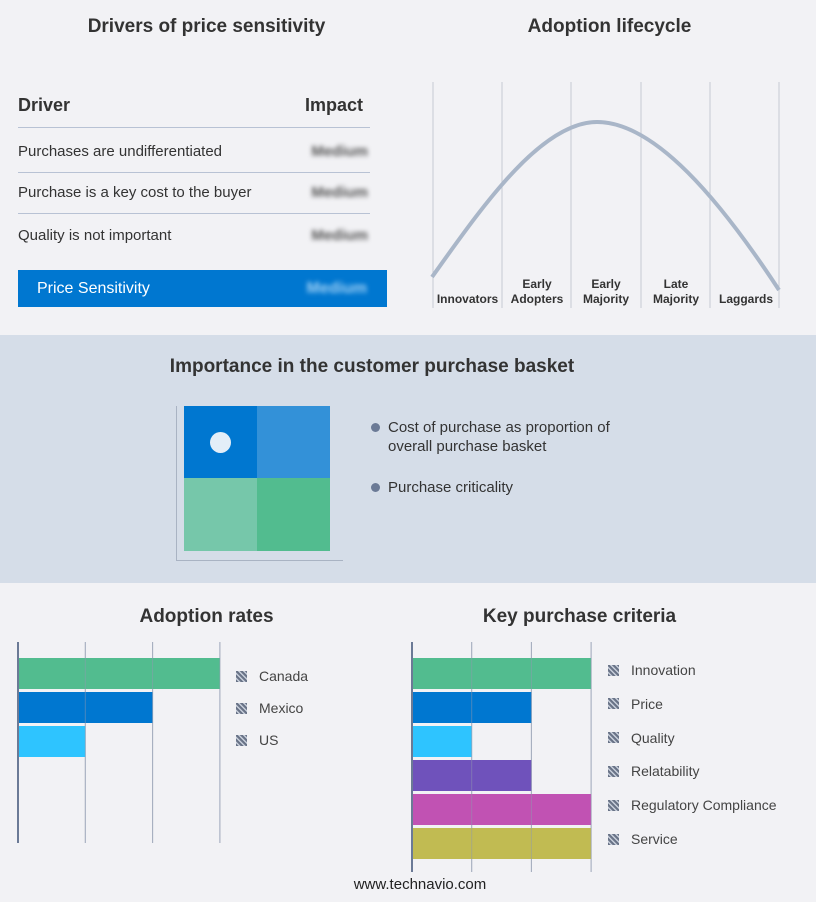 Image resolution: width=816 pixels, height=902 pixels. What do you see at coordinates (284, 676) in the screenshot?
I see `legend-label: Canada` at bounding box center [284, 676].